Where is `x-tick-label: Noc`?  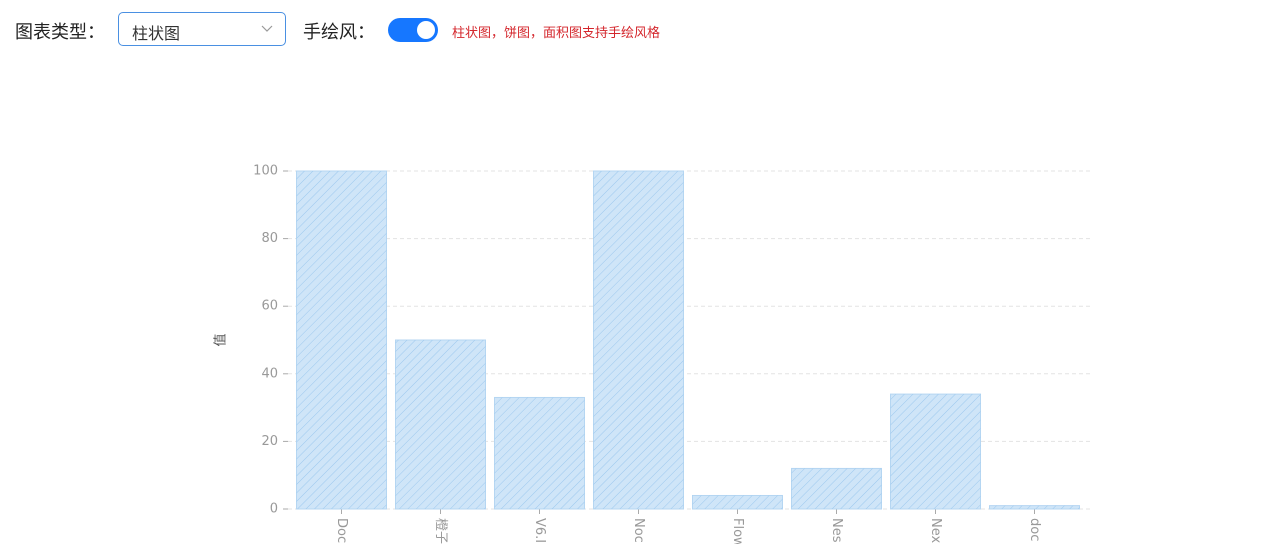
x-tick-label: Noc is located at coordinates (638, 530).